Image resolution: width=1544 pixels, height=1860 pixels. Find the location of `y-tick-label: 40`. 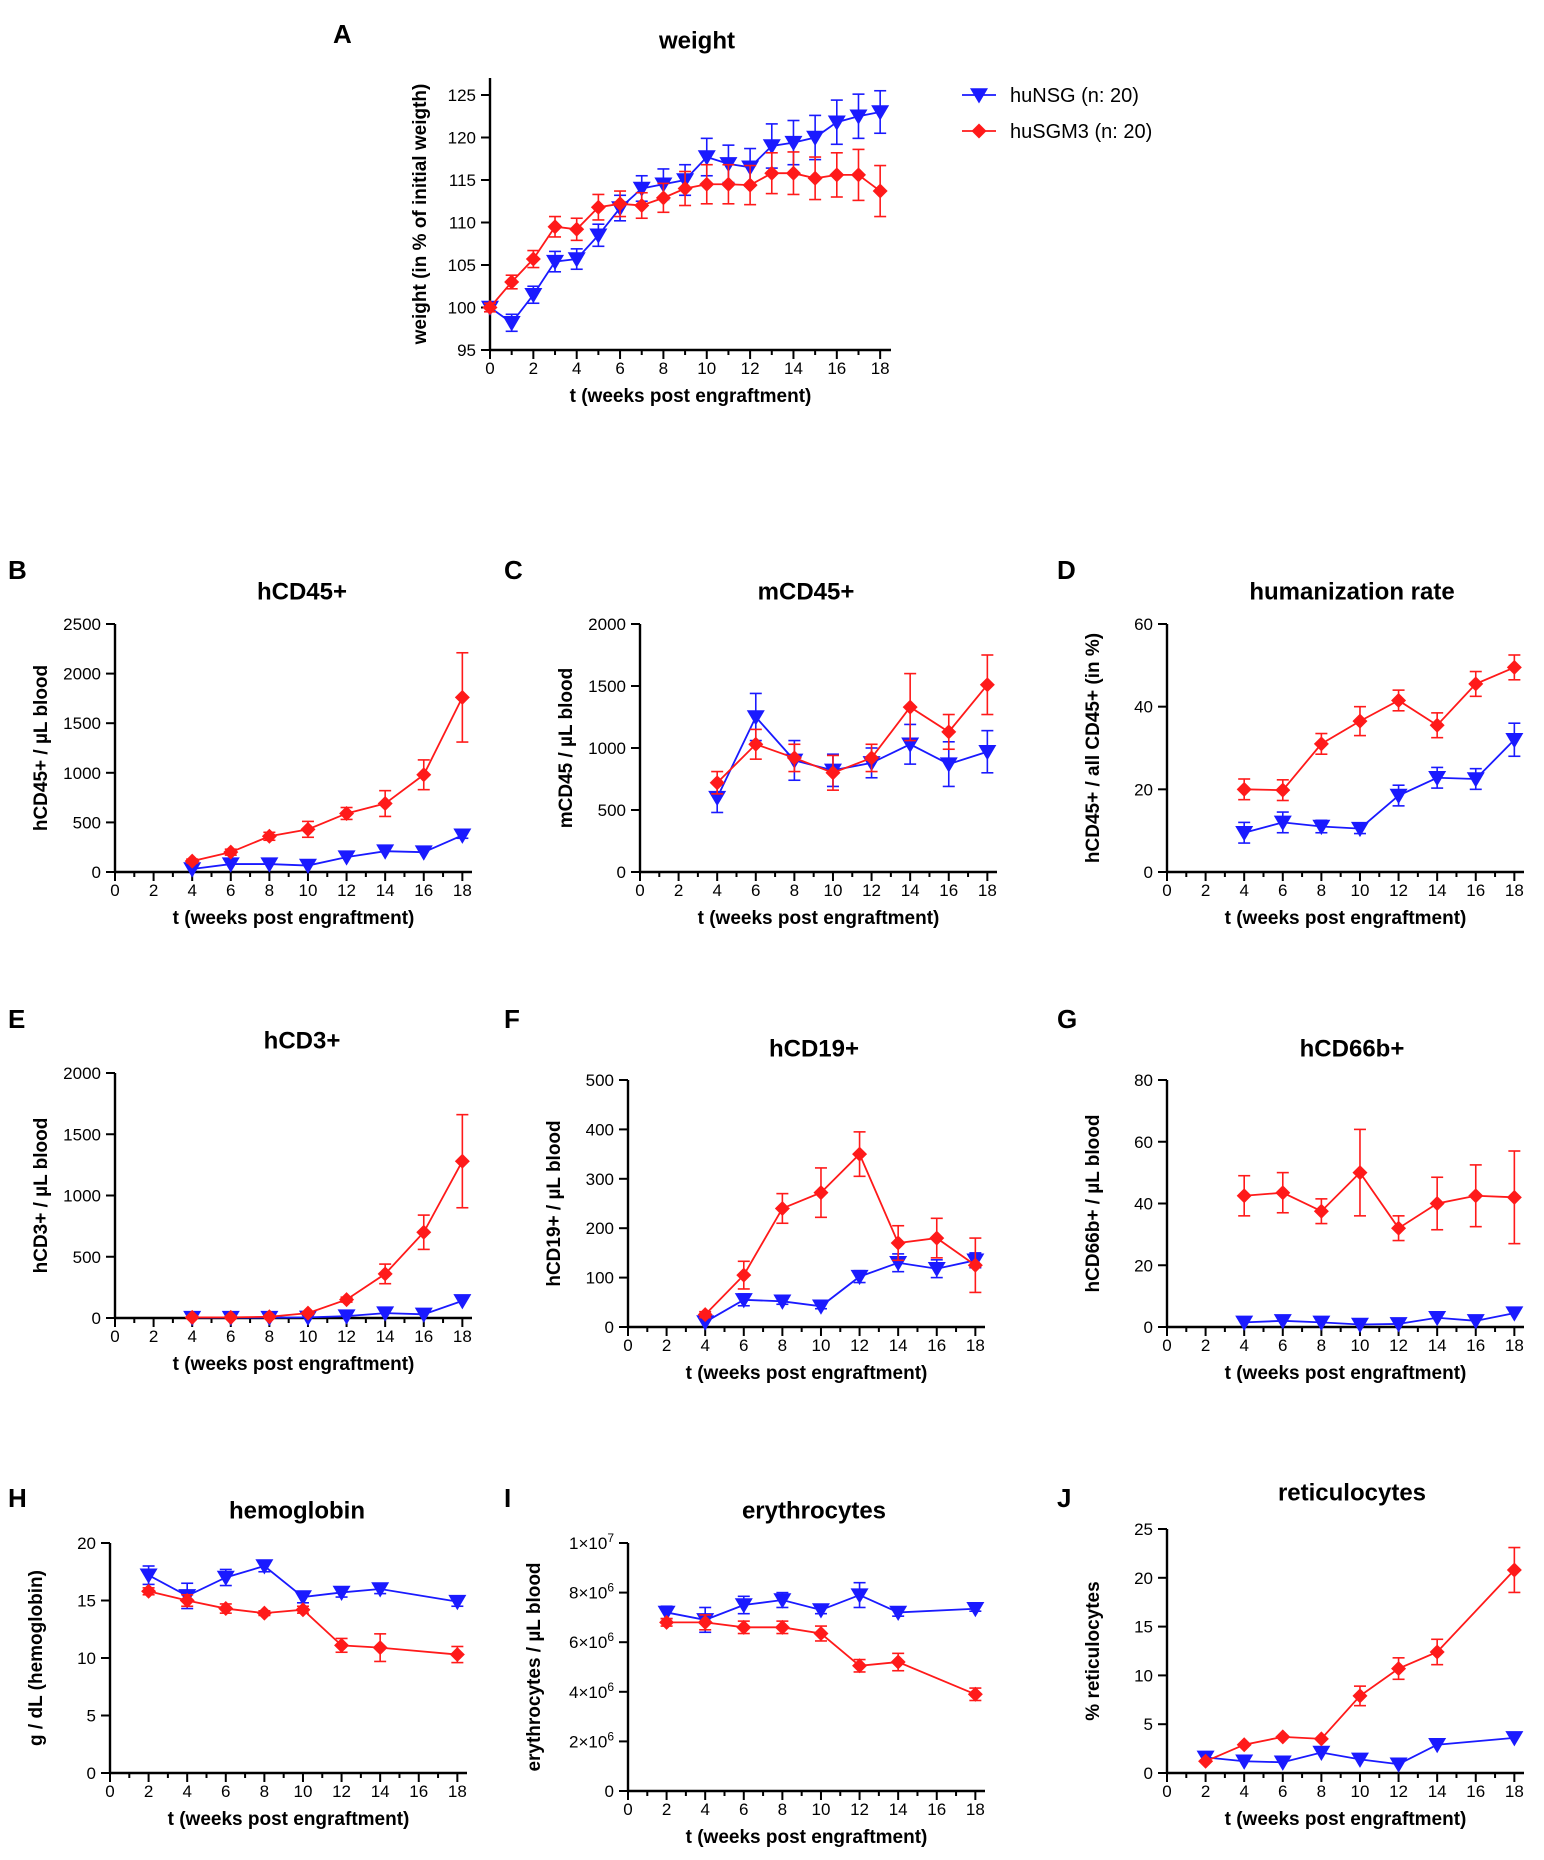

y-tick-label: 40 is located at coordinates (1143, 1204).